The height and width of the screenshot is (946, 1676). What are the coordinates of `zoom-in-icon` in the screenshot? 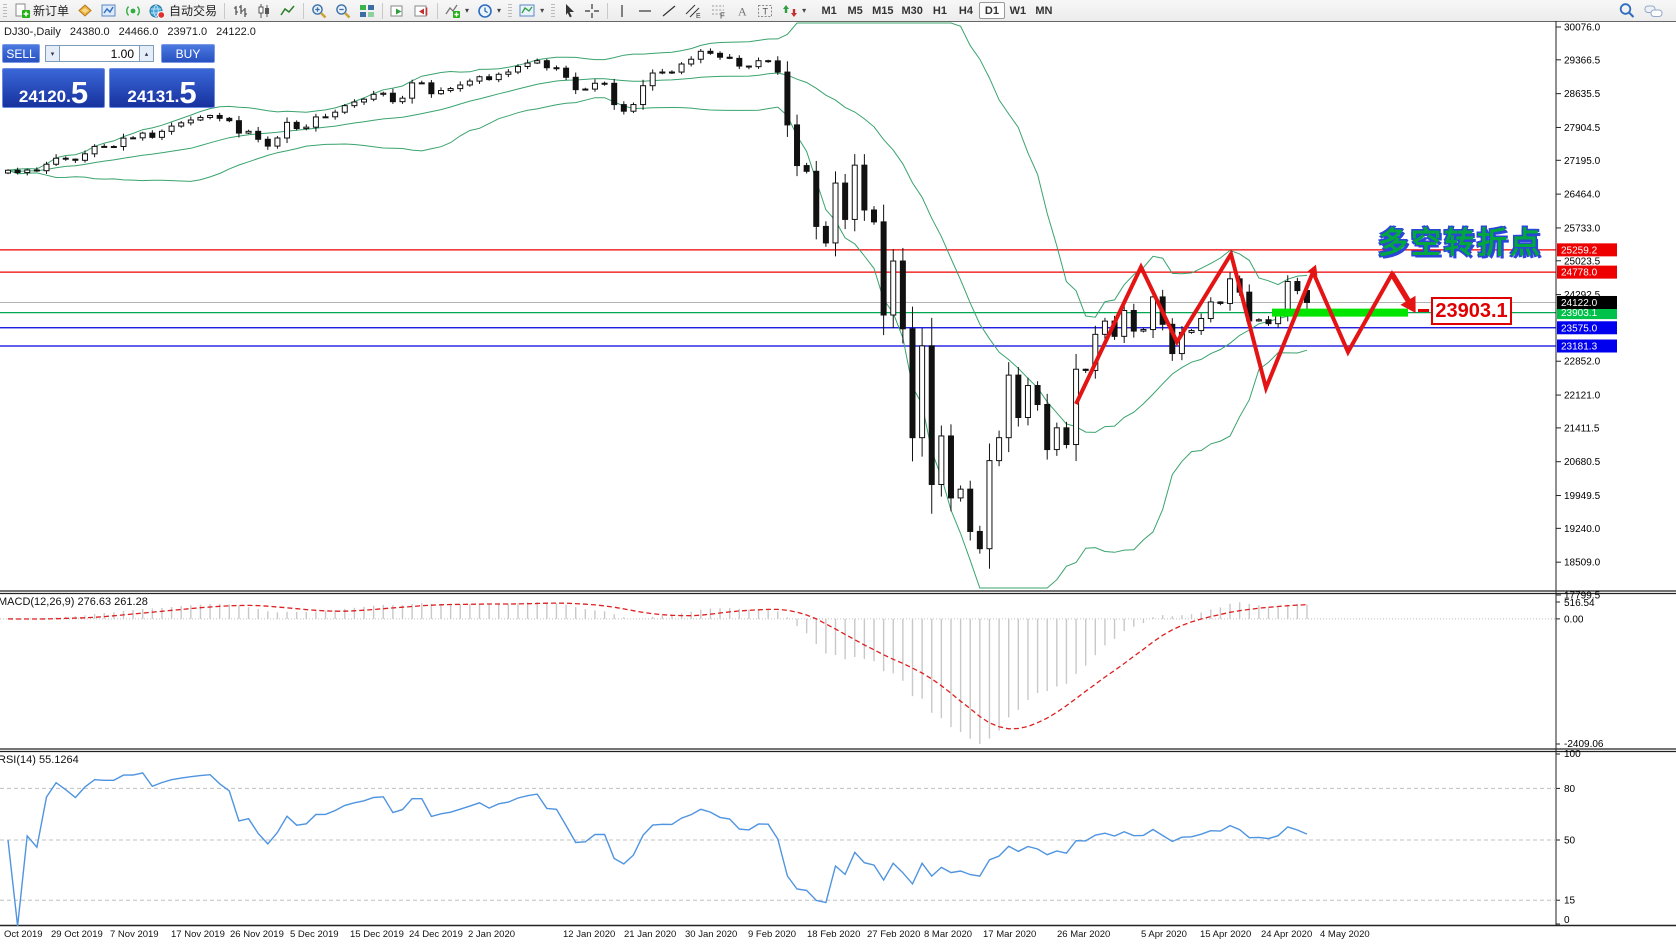 It's located at (319, 11).